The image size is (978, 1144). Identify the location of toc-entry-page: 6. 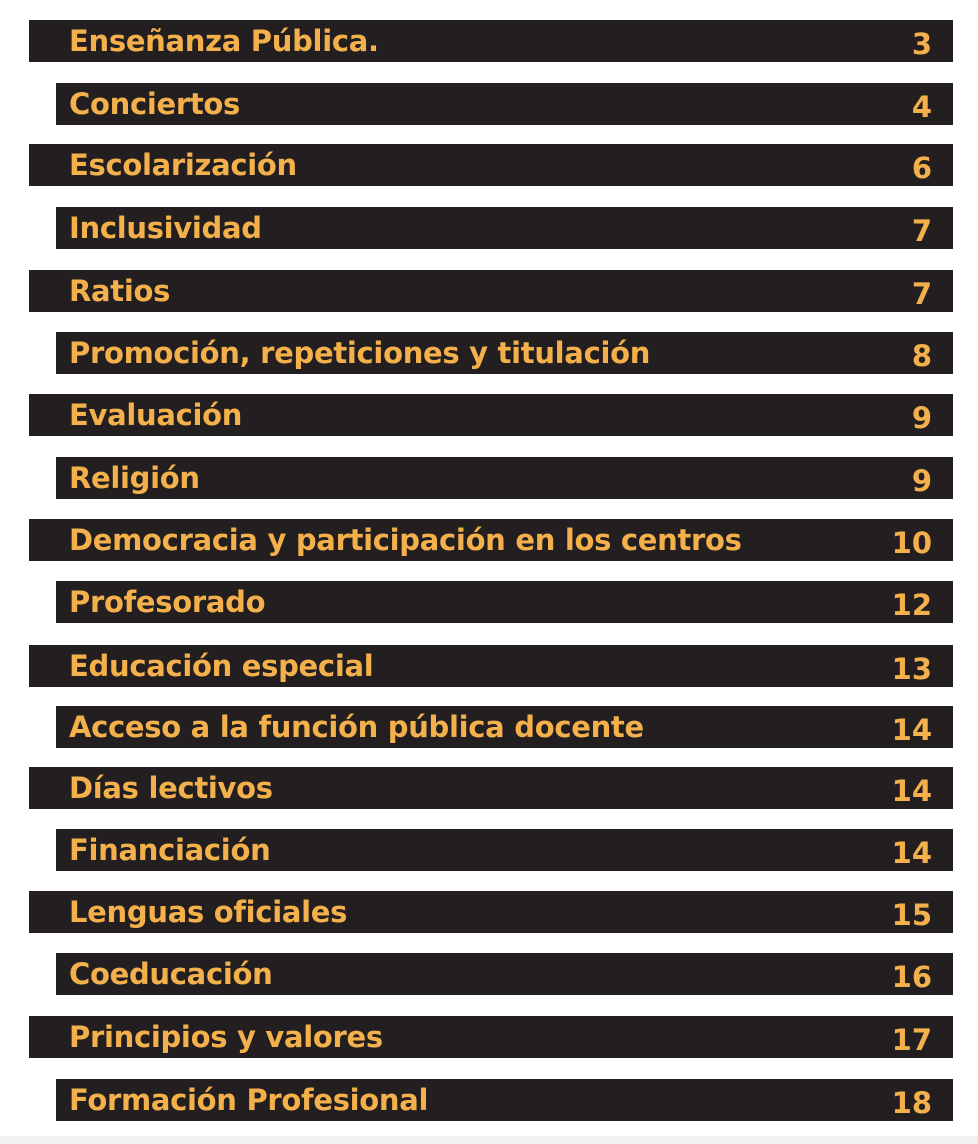
(921, 168).